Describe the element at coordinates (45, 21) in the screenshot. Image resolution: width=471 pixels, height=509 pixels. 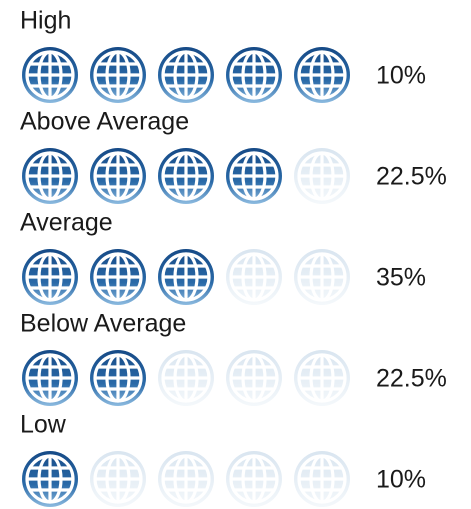
I see `row-label: High` at that location.